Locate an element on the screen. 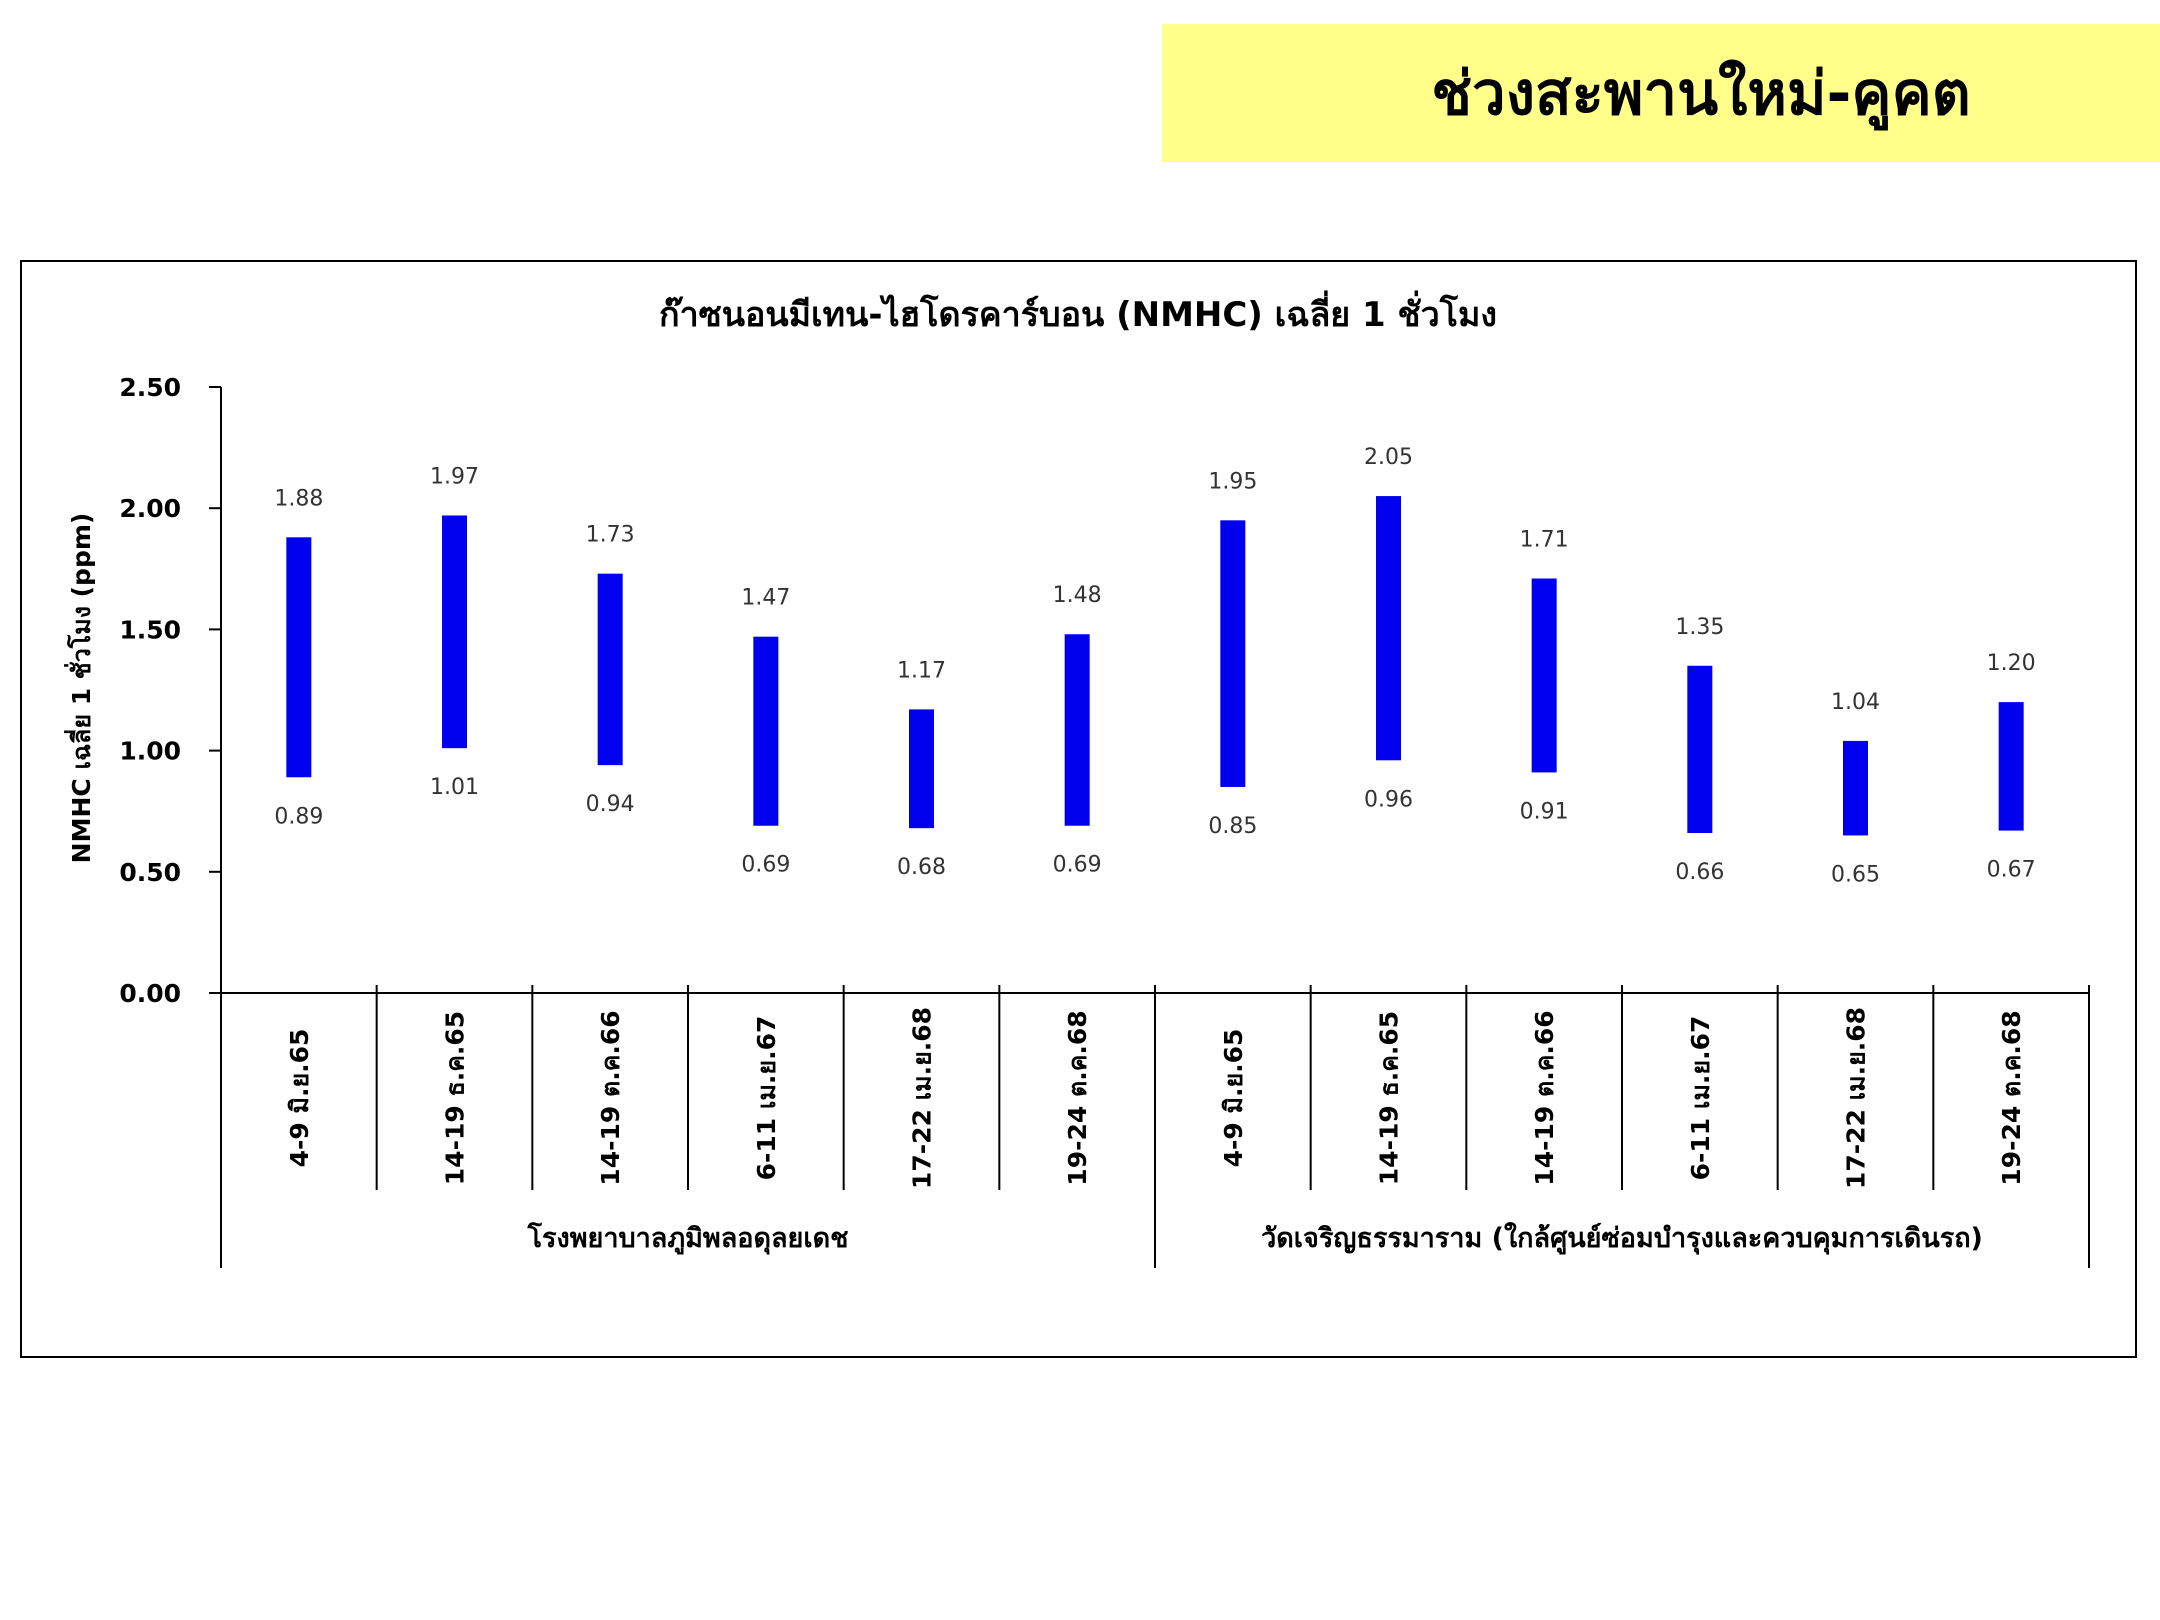 This screenshot has width=2160, height=1620. max-data-label: 1.48 is located at coordinates (1077, 595).